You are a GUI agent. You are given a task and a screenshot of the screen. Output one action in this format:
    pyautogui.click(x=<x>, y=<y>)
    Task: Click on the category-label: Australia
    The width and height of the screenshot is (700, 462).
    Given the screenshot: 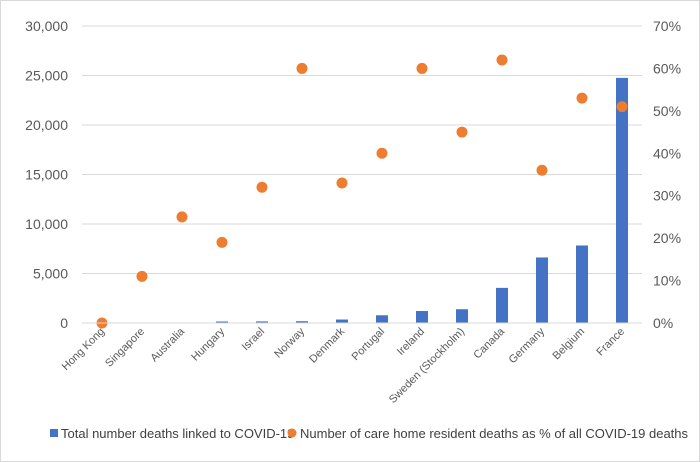 What is the action you would take?
    pyautogui.click(x=167, y=344)
    